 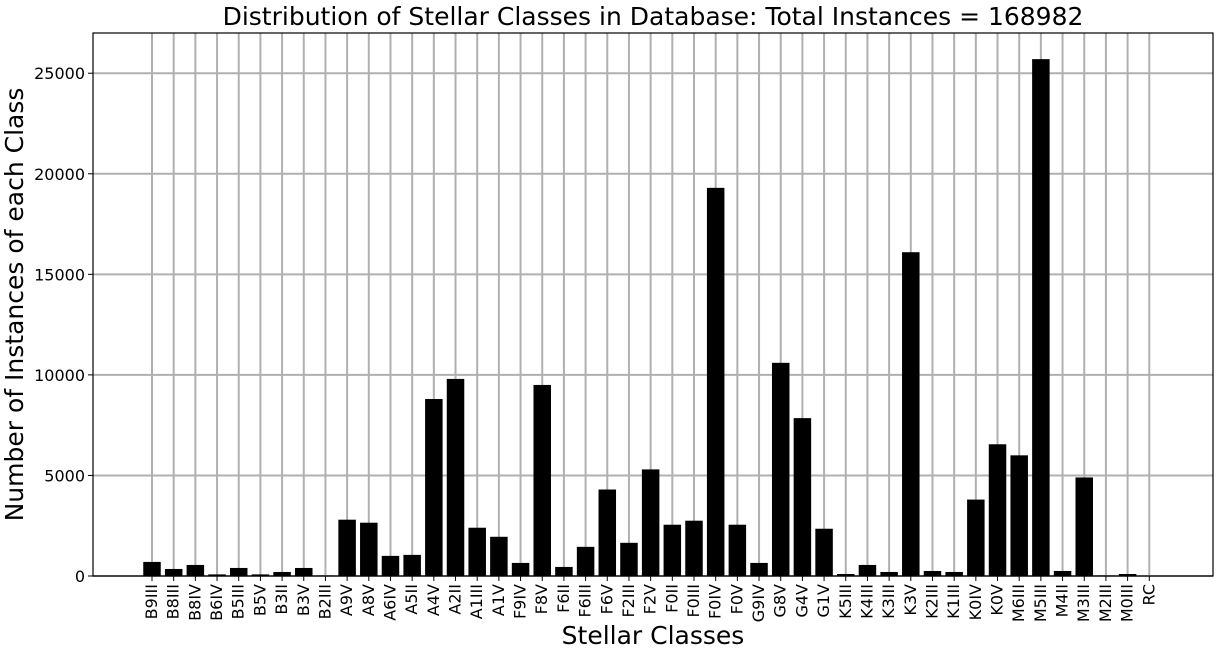 I want to click on x-tick-label: F8V, so click(x=541, y=599).